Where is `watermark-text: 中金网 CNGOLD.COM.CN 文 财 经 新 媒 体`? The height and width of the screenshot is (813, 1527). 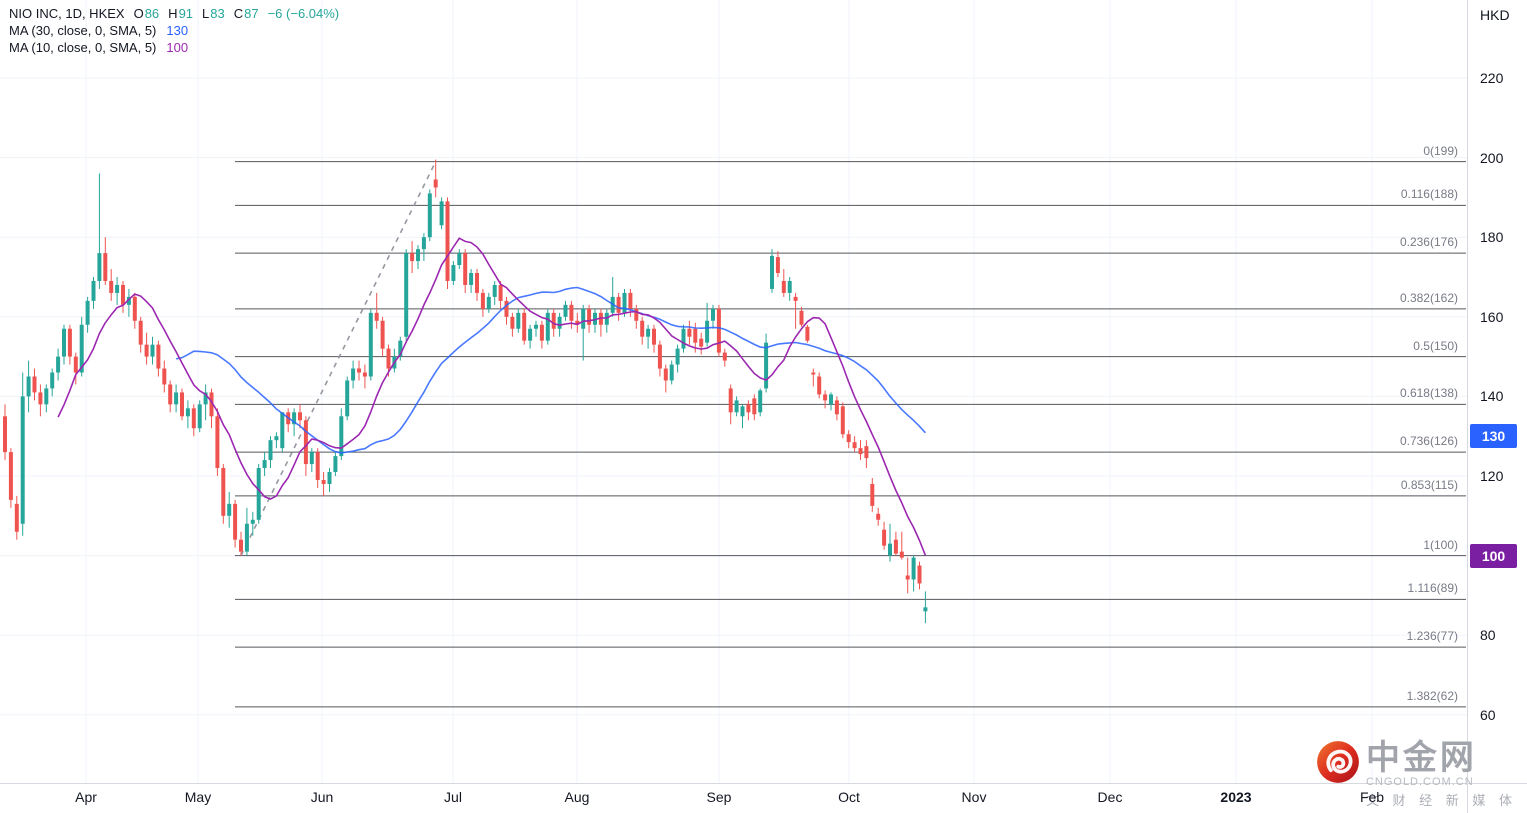
watermark-text: 中金网 CNGOLD.COM.CN 文 财 经 新 媒 体 is located at coordinates (1441, 774).